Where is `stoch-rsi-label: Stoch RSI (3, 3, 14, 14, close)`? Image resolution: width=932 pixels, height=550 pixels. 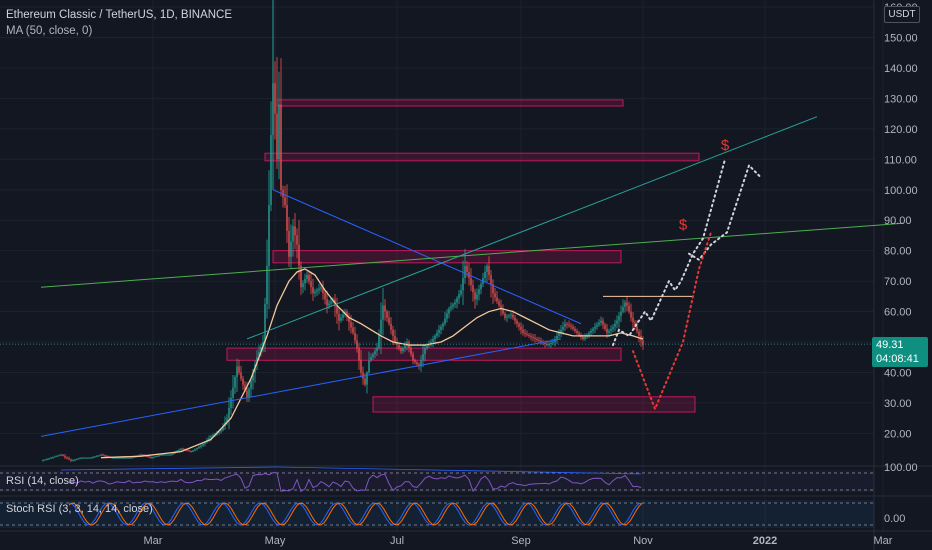
stoch-rsi-label: Stoch RSI (3, 3, 14, 14, close) is located at coordinates (79, 509).